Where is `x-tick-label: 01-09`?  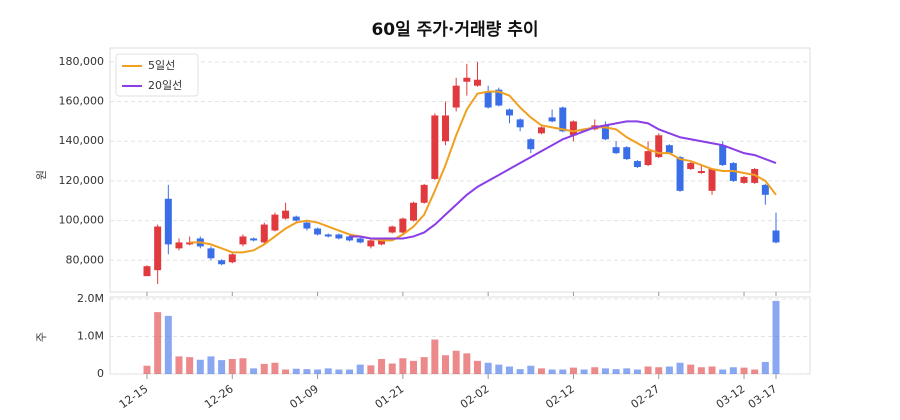
x-tick-label: 01-09 is located at coordinates (304, 396).